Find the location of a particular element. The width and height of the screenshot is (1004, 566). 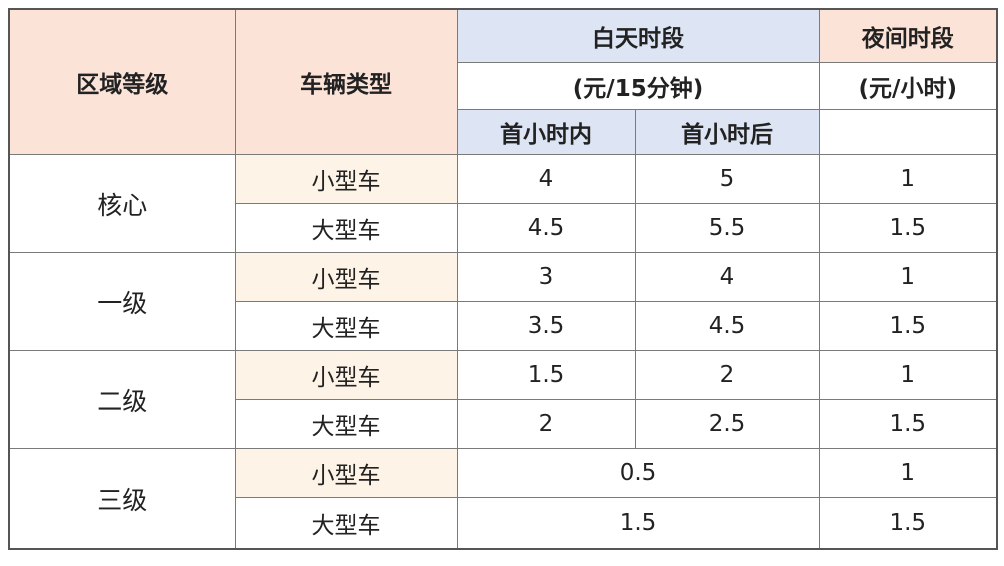

price-first-hour-within: 2 is located at coordinates (546, 424).